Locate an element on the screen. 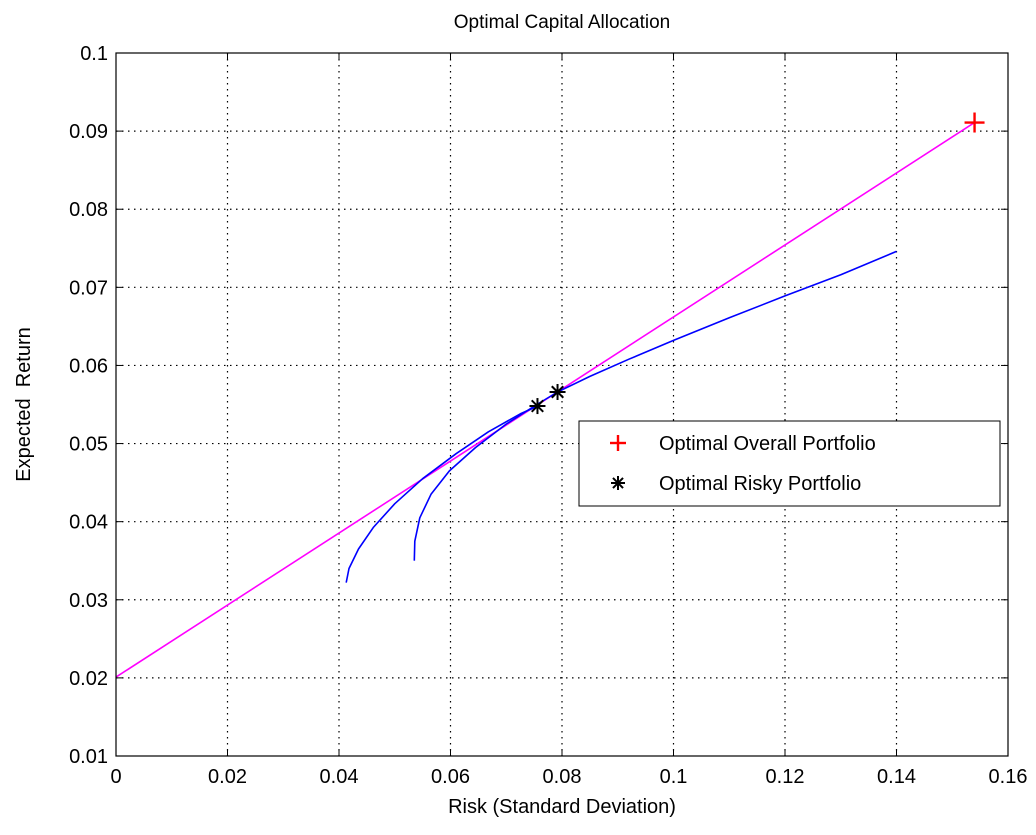 This screenshot has height=835, width=1036. y-tick-label: 0.01 is located at coordinates (88, 757).